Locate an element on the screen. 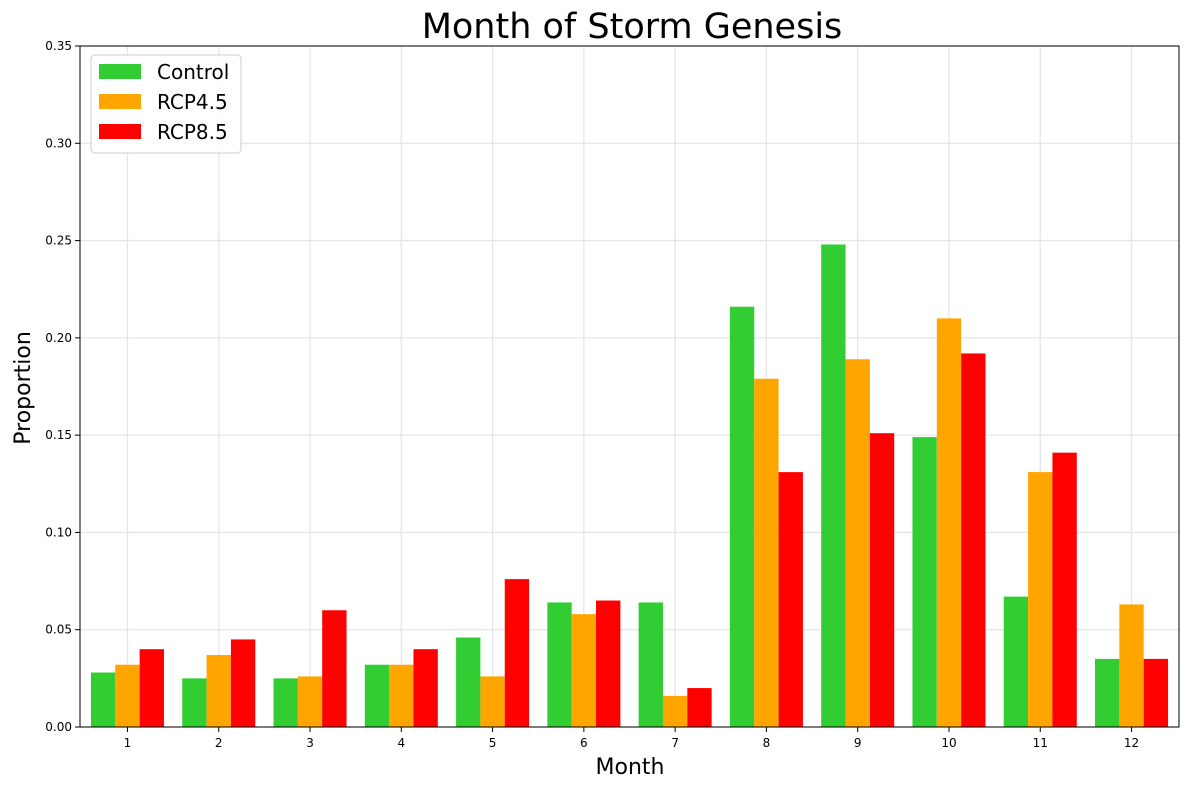 The height and width of the screenshot is (790, 1189). x-tick-label: 2 is located at coordinates (219, 743).